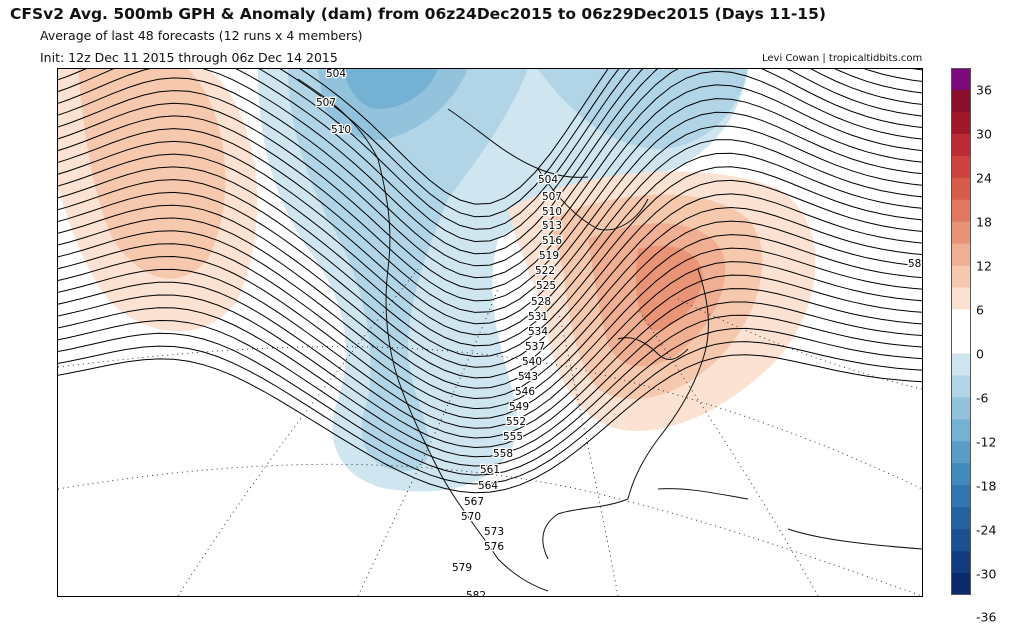  Describe the element at coordinates (513, 437) in the screenshot. I see `contour-label: 555` at that location.